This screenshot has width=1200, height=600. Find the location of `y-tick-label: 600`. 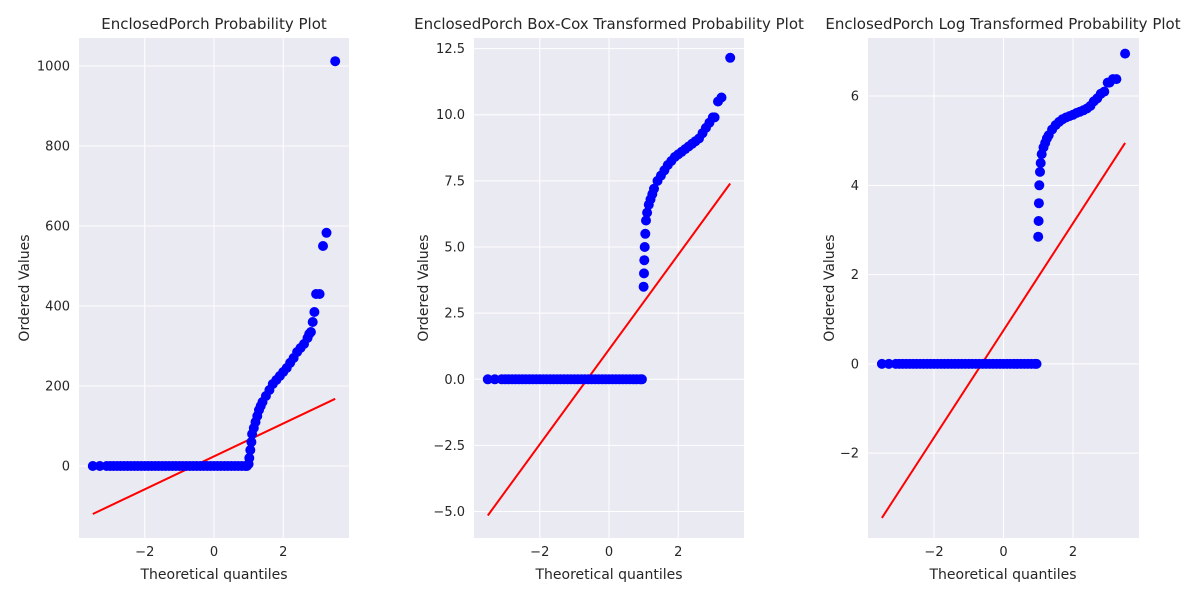

y-tick-label: 600 is located at coordinates (57, 227).